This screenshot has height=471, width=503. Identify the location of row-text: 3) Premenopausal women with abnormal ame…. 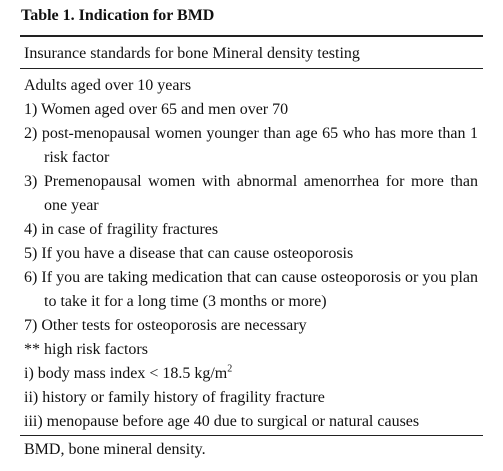
(251, 193).